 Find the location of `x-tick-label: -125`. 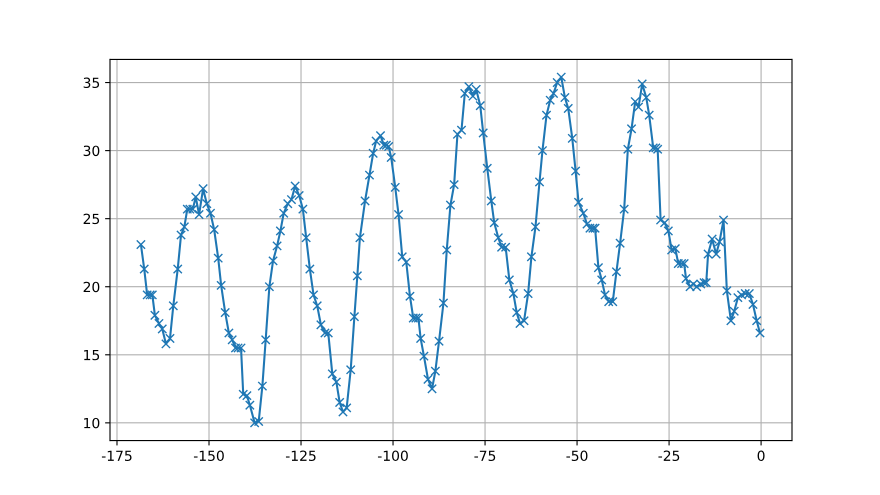

x-tick-label: -125 is located at coordinates (301, 456).